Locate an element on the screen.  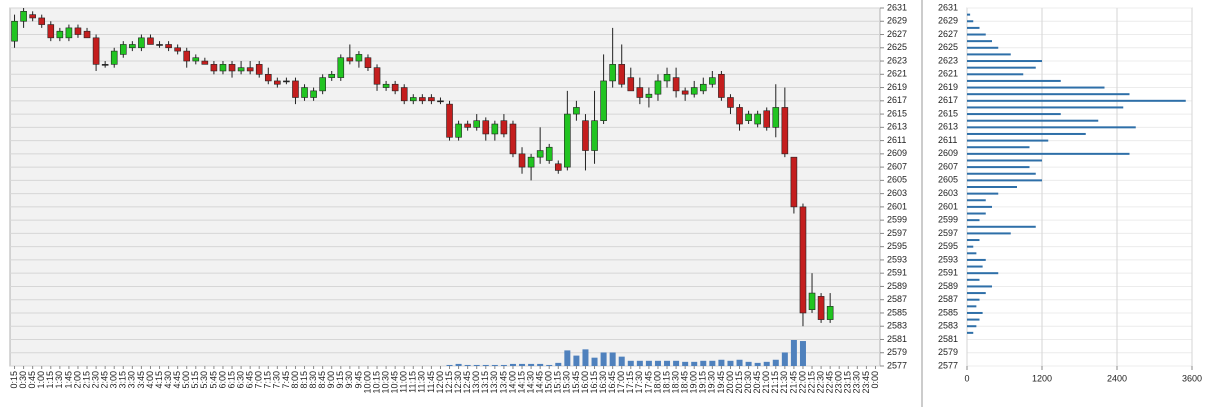
x-tick-label: 22:30 is located at coordinates (820, 382).